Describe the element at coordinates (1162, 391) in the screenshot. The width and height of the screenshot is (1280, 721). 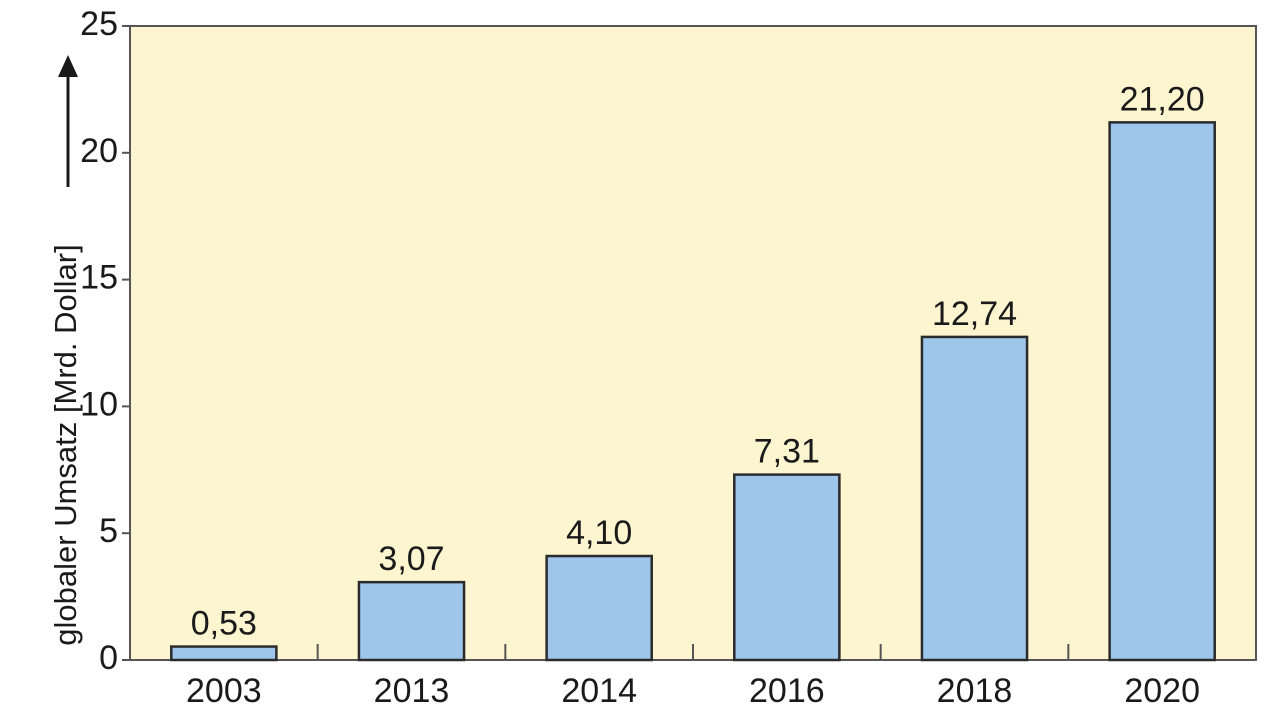
I see `bar-2020` at that location.